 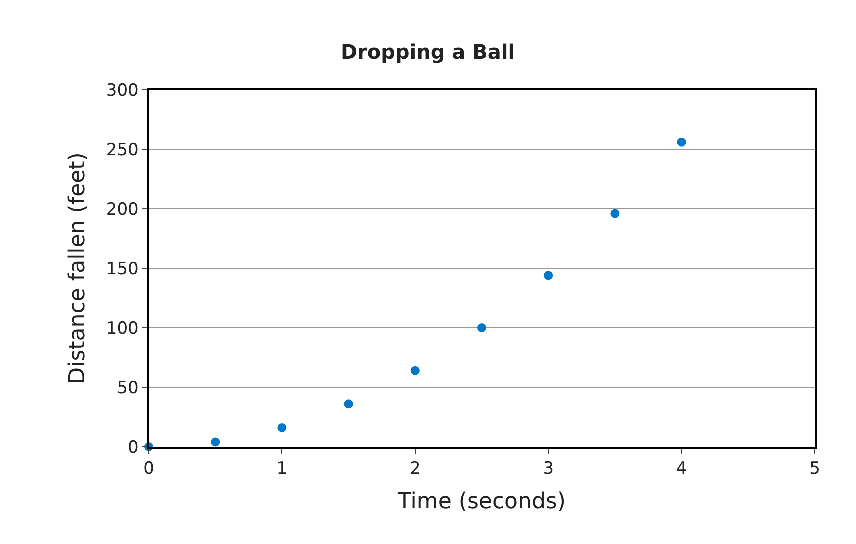 What do you see at coordinates (481, 502) in the screenshot?
I see `x-axis-title: Time (seconds)` at bounding box center [481, 502].